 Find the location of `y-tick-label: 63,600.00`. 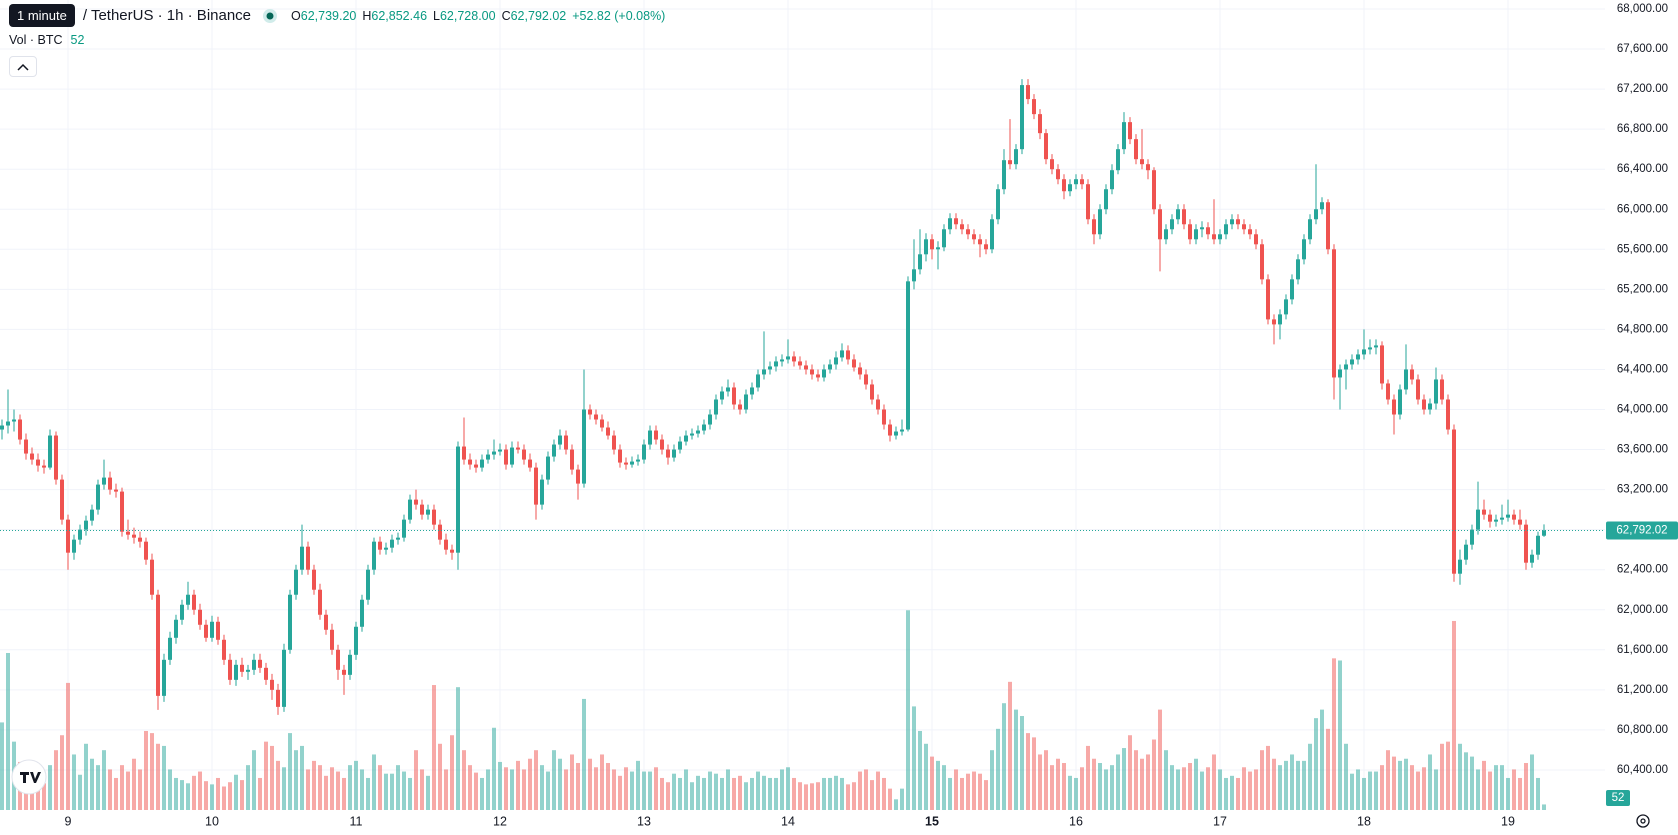

y-tick-label: 63,600.00 is located at coordinates (1642, 450).